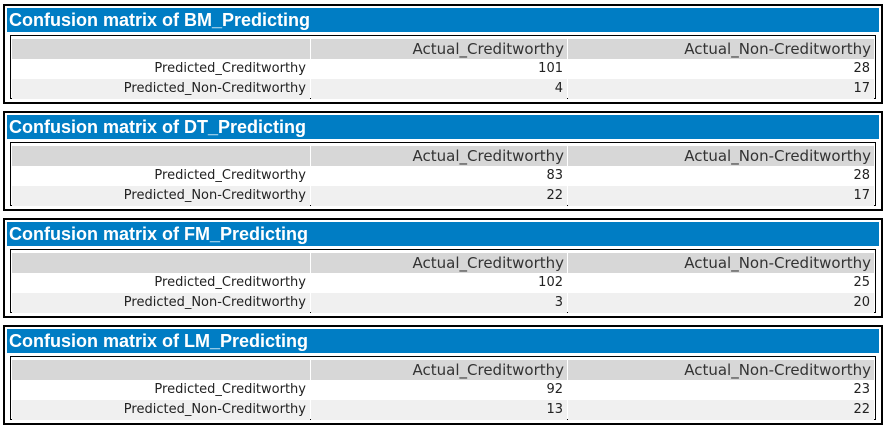 The width and height of the screenshot is (888, 431). Describe the element at coordinates (721, 303) in the screenshot. I see `matrix-cell: 20` at that location.